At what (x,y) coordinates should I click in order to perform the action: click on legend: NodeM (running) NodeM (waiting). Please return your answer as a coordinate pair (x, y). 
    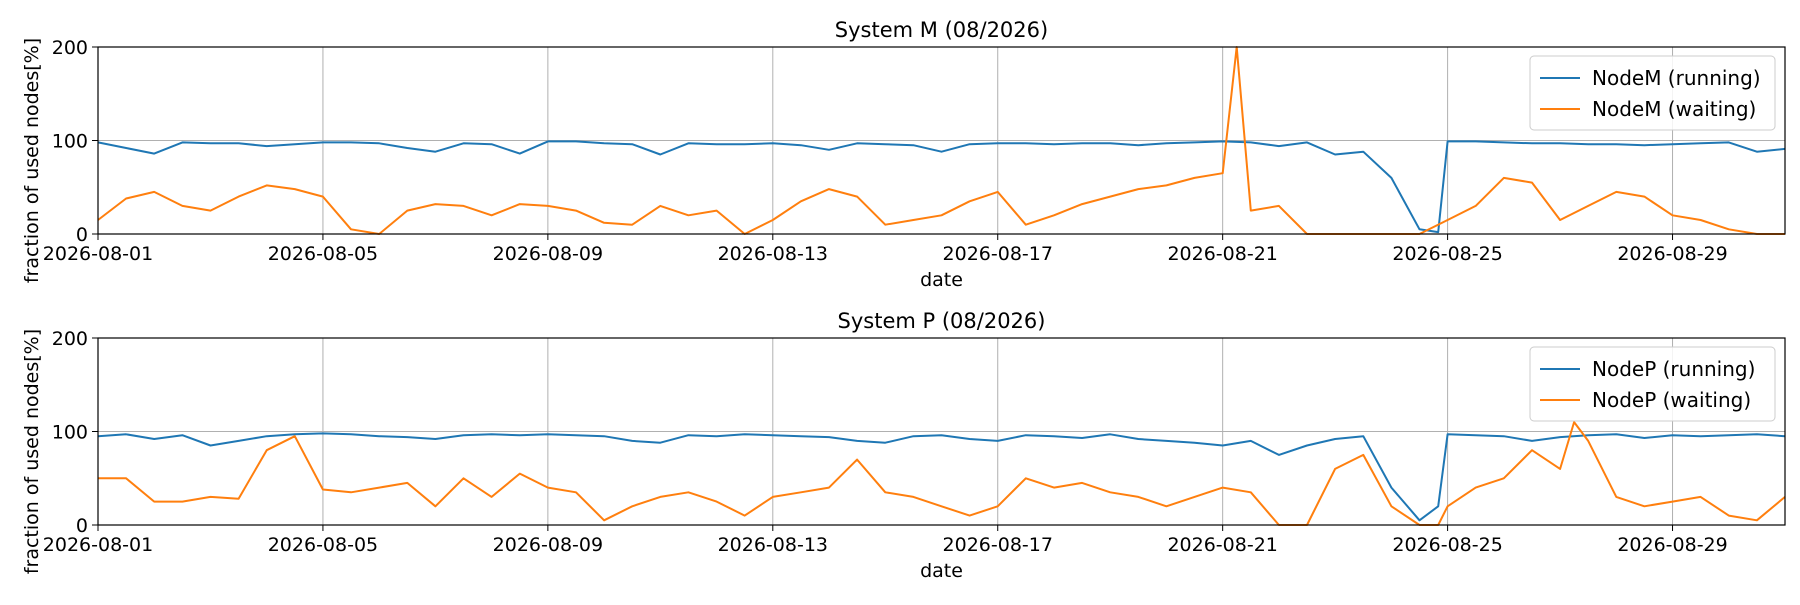
    Looking at the image, I should click on (1652, 93).